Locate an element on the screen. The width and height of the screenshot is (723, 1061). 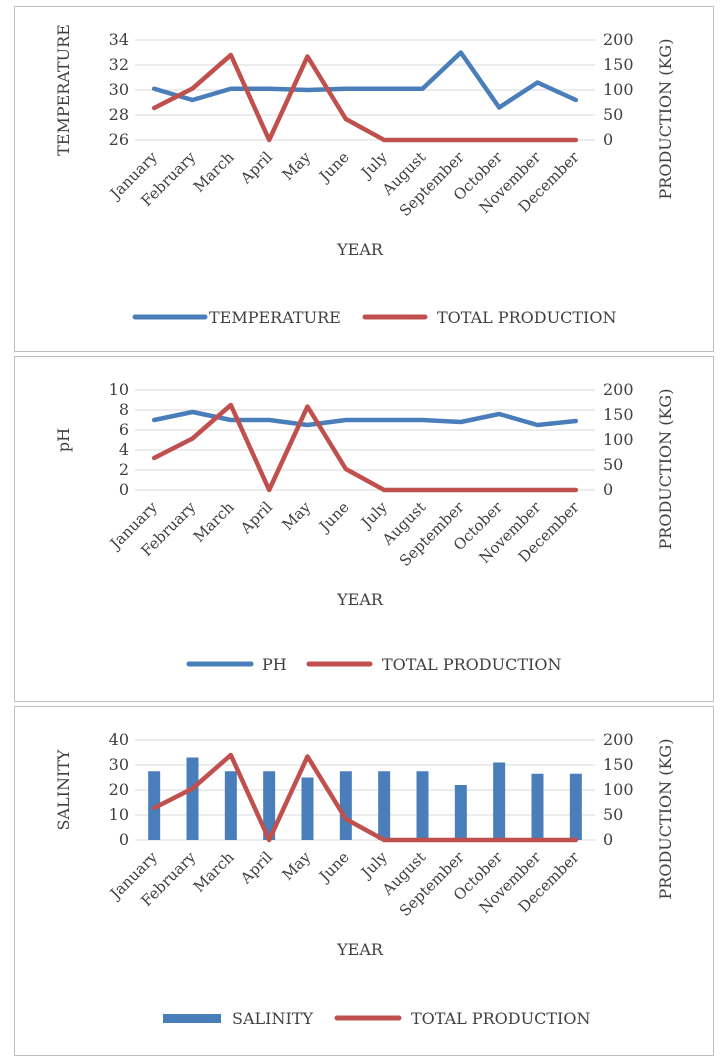
y-tick-label: 32 is located at coordinates (119, 64).